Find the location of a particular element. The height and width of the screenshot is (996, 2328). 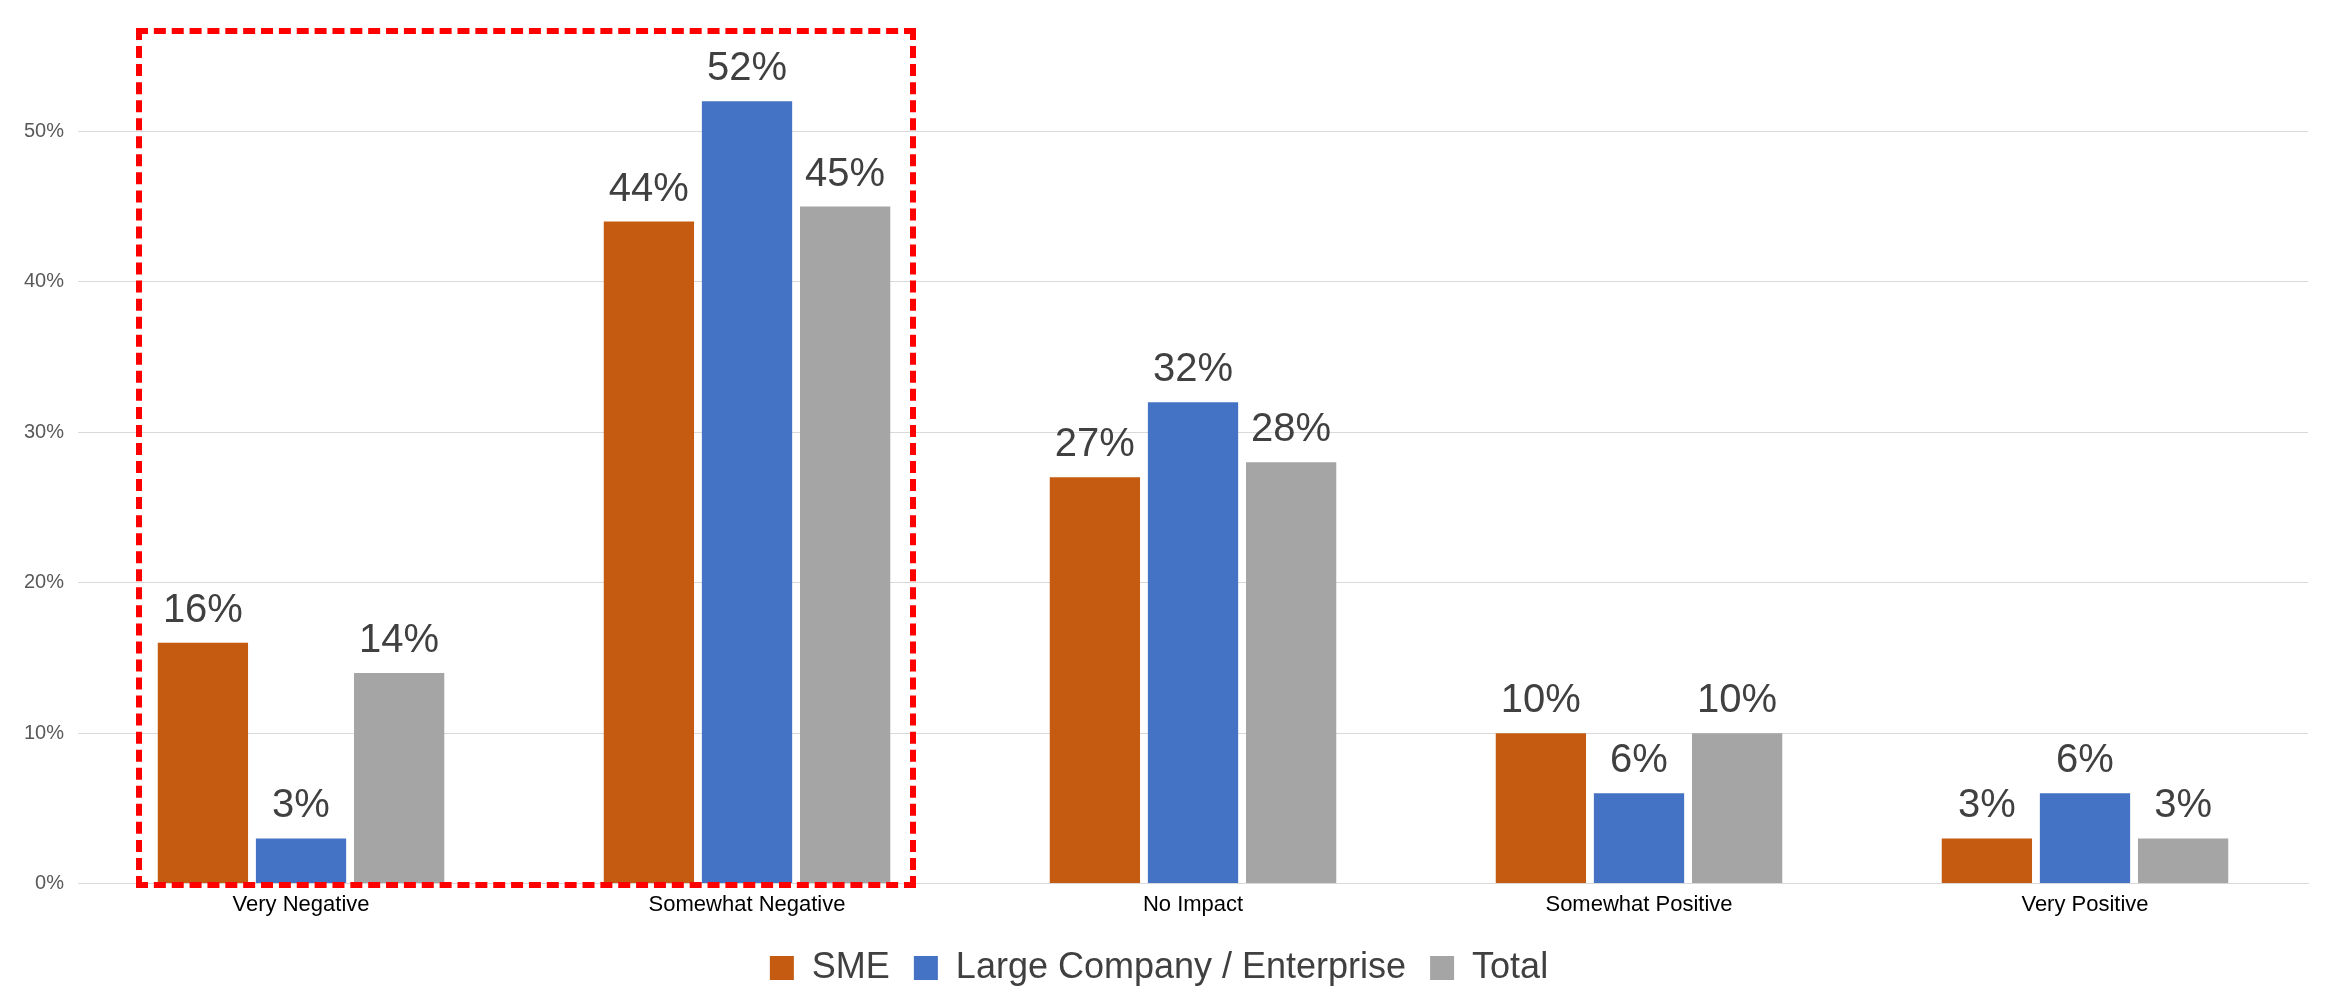

y-tick-label: 20% is located at coordinates (44, 581).